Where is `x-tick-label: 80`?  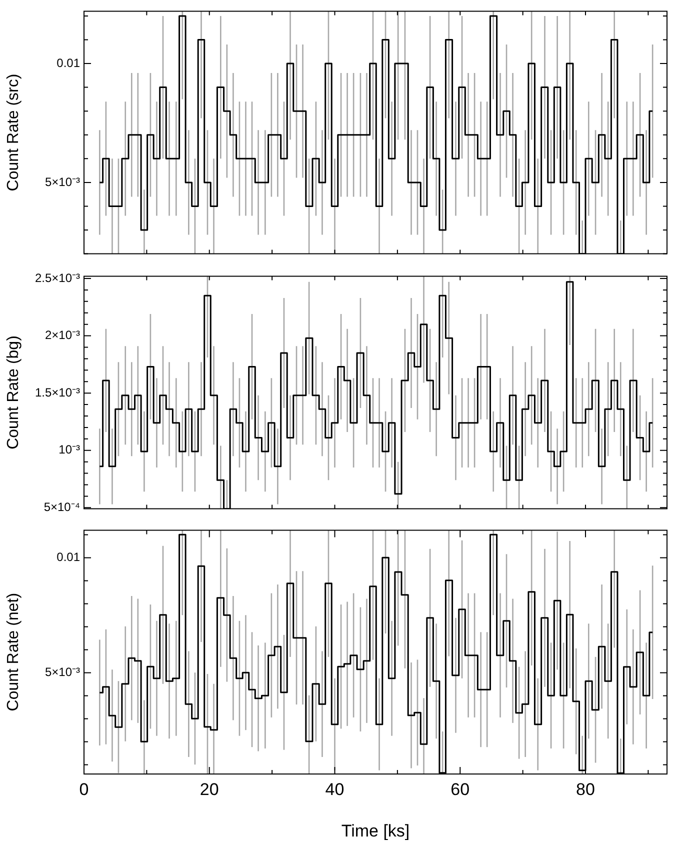 x-tick-label: 80 is located at coordinates (585, 790).